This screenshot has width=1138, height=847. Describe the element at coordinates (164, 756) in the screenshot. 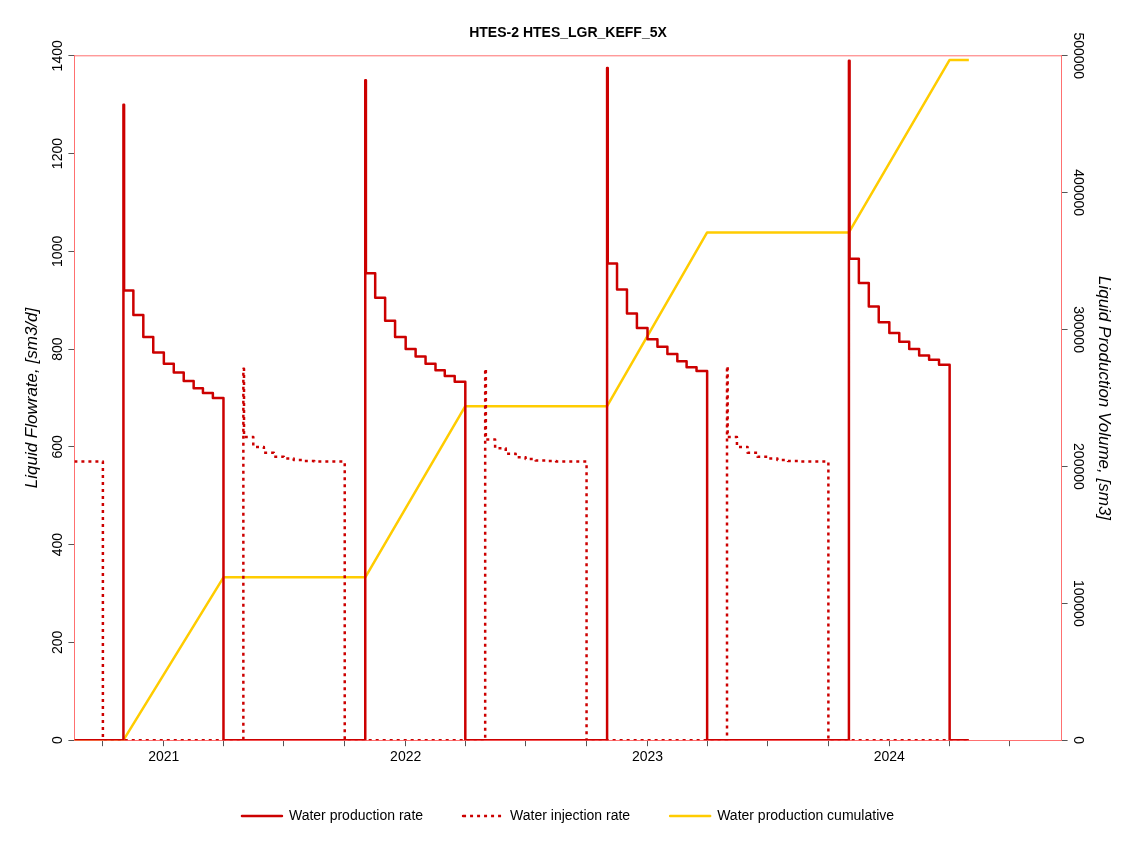

I see `x-tick-label: 2021` at that location.